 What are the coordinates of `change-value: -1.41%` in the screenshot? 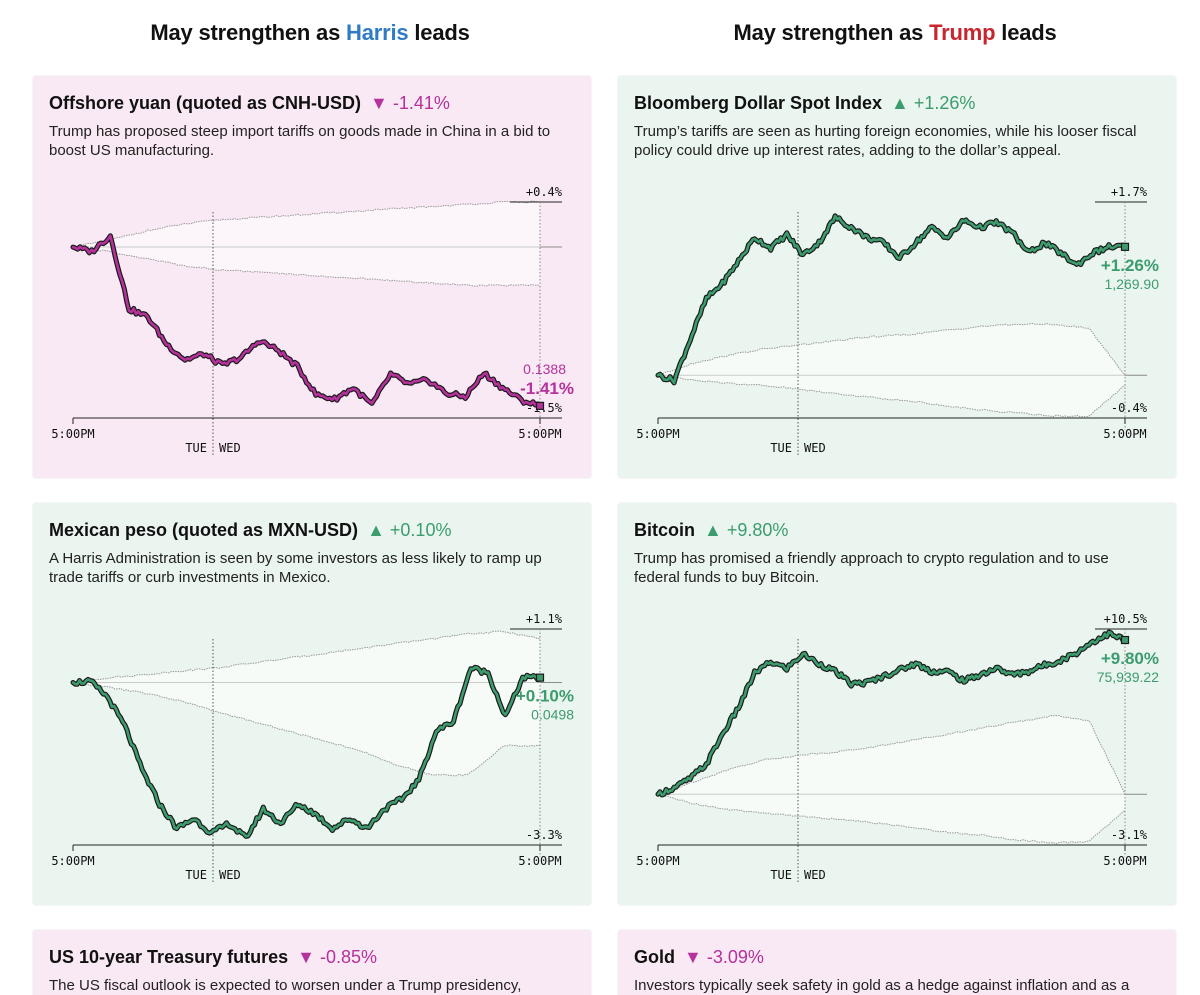 It's located at (421, 103).